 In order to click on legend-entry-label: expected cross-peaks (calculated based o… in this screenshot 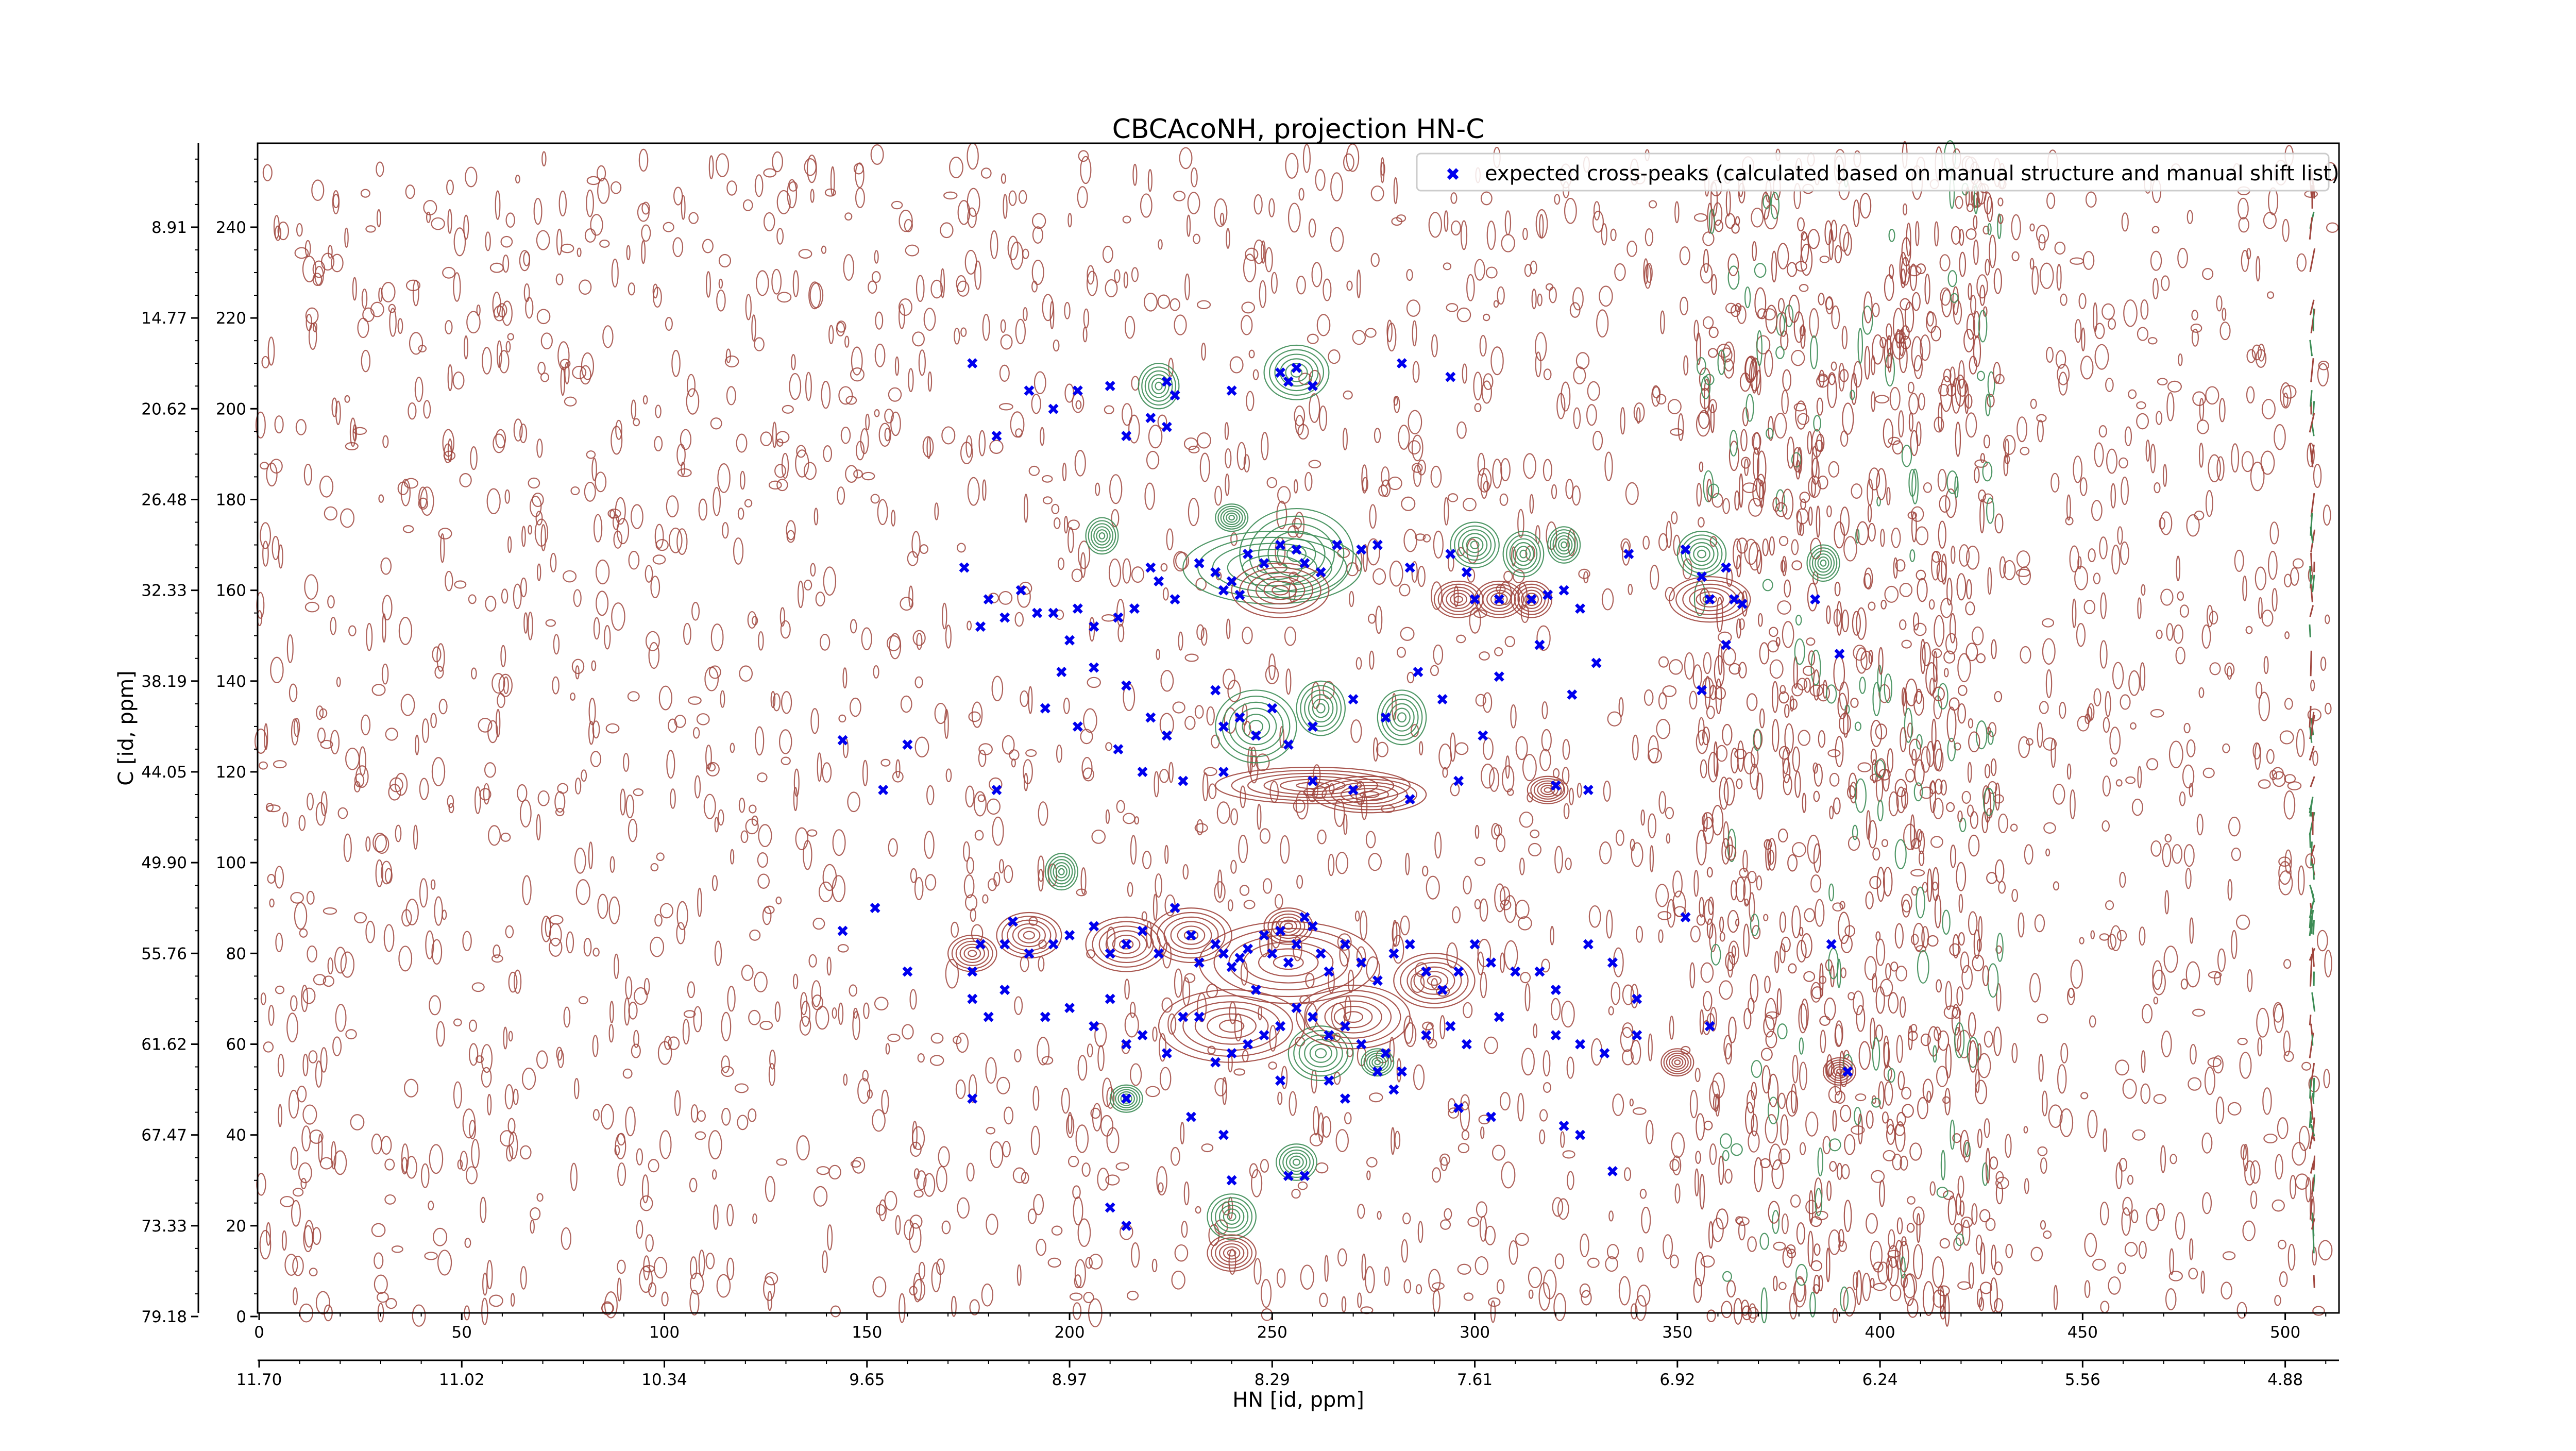, I will do `click(1912, 173)`.